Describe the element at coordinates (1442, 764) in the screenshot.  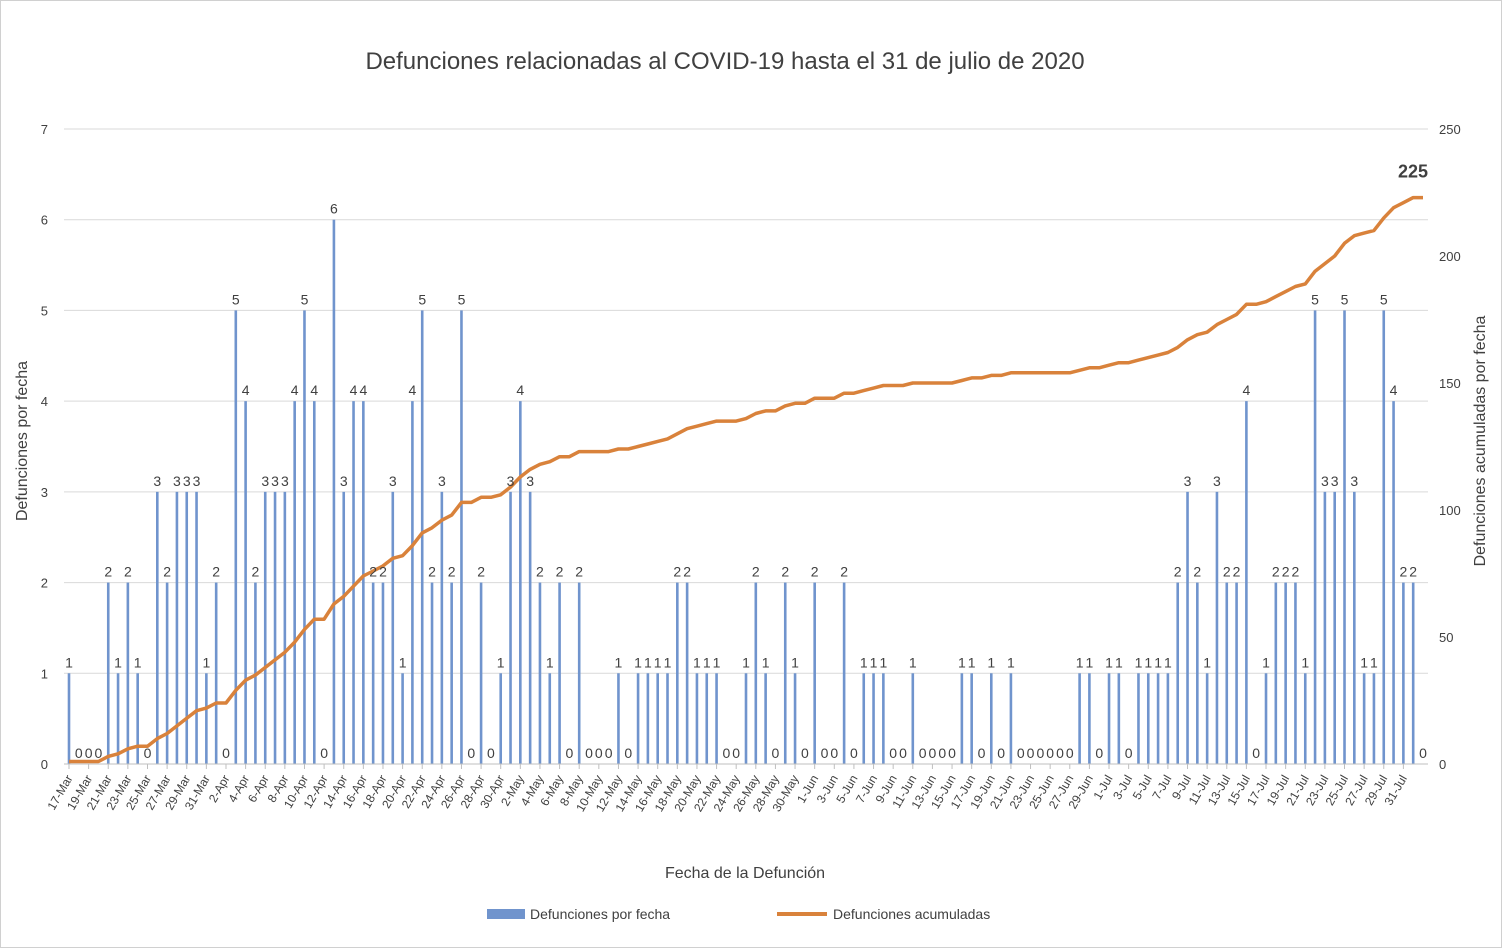
I see `right-tick-label: 0` at that location.